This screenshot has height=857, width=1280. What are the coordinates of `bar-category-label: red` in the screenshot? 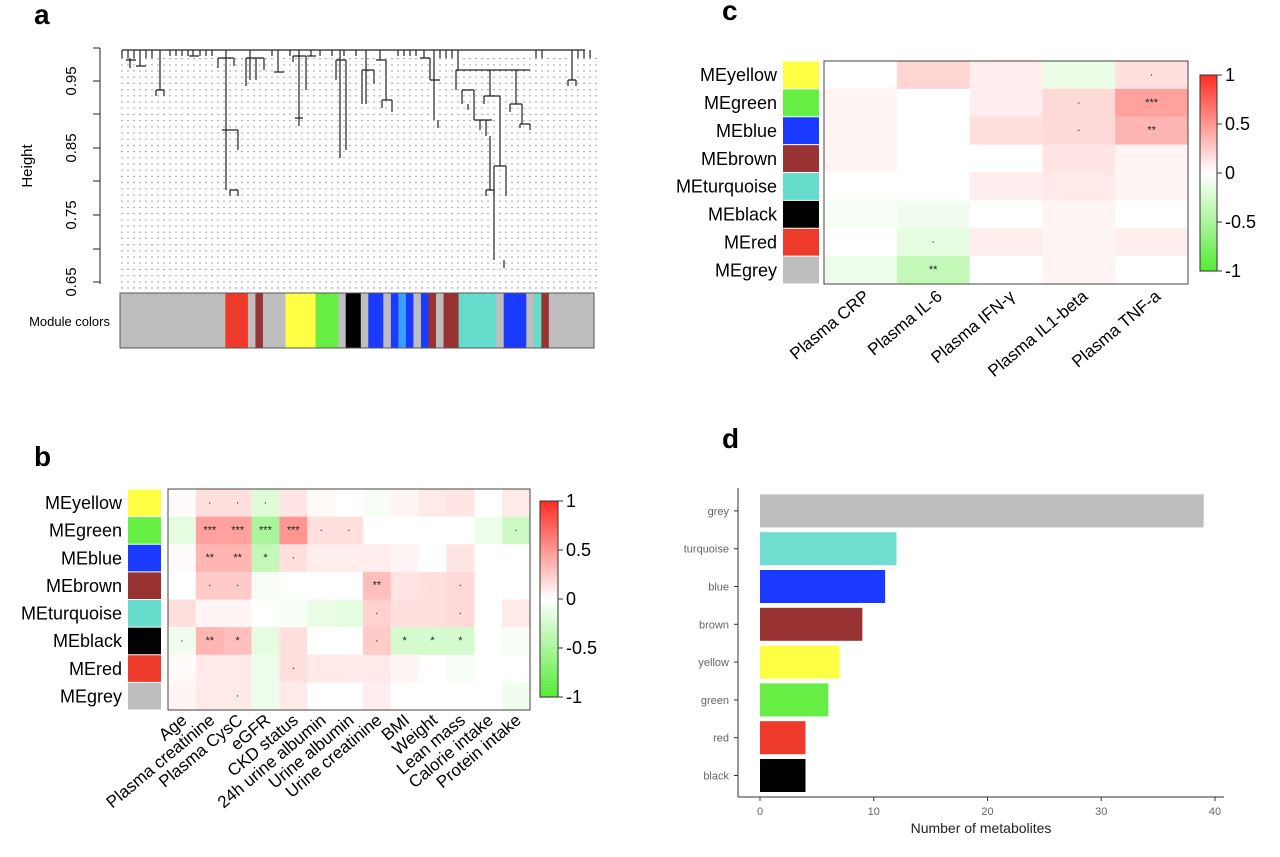 It's located at (721, 739).